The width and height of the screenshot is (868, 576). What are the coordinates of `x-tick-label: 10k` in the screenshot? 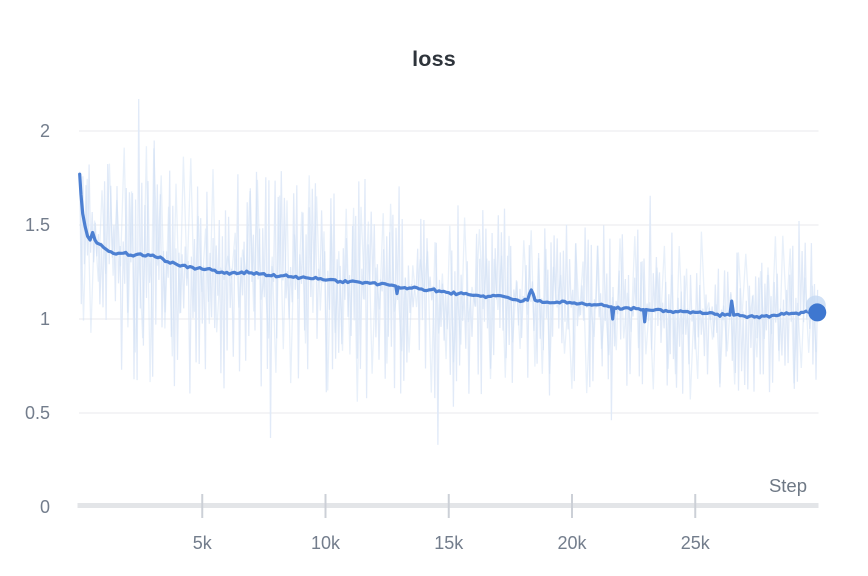 It's located at (326, 543).